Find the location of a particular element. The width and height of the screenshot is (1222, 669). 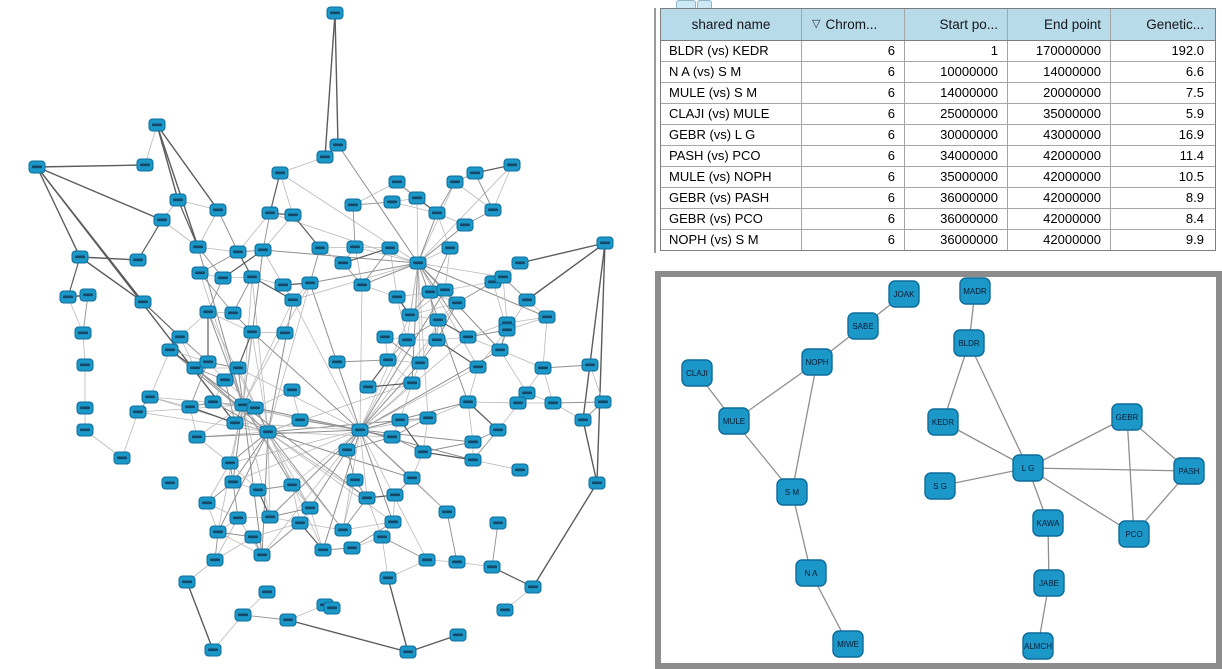

table-row: MULE (vs) NOPH 6 35000000 42000000 10.5 is located at coordinates (938, 177).